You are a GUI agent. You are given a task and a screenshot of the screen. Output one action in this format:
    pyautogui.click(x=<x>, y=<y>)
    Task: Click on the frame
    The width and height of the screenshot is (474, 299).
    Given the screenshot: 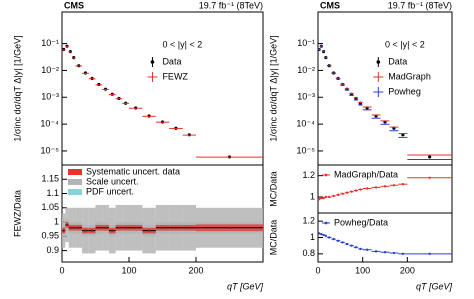 What is the action you would take?
    pyautogui.click(x=385, y=88)
    